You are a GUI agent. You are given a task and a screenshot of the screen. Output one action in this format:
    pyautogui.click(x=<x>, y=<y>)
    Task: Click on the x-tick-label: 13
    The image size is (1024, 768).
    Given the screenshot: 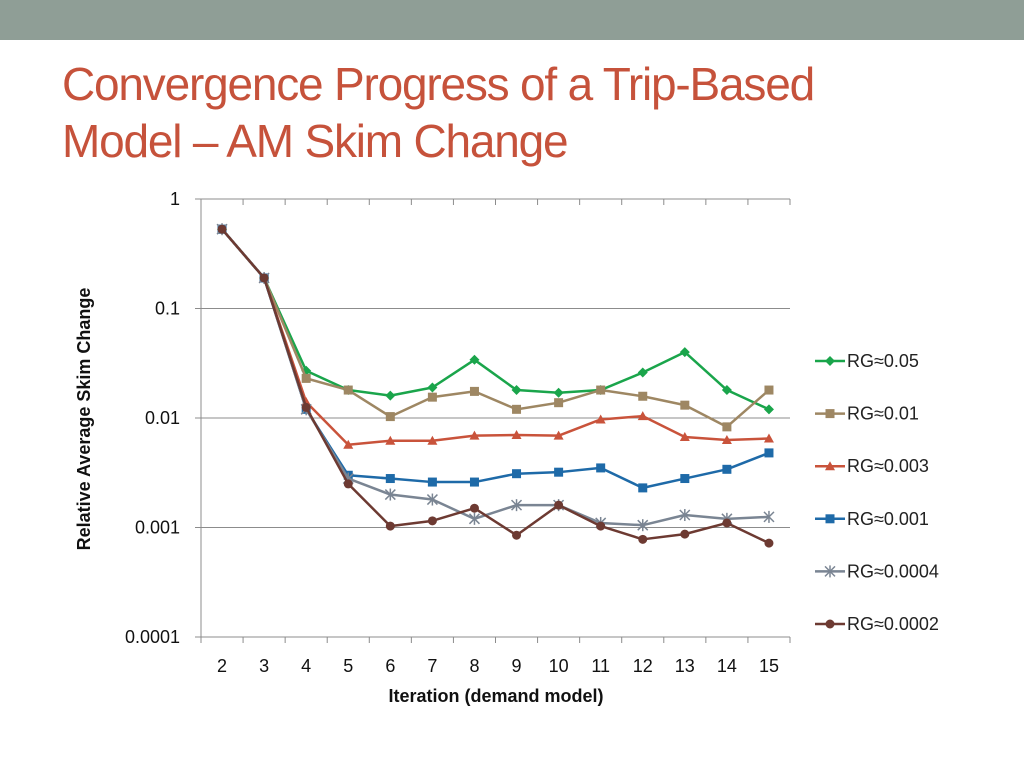 What is the action you would take?
    pyautogui.click(x=685, y=666)
    